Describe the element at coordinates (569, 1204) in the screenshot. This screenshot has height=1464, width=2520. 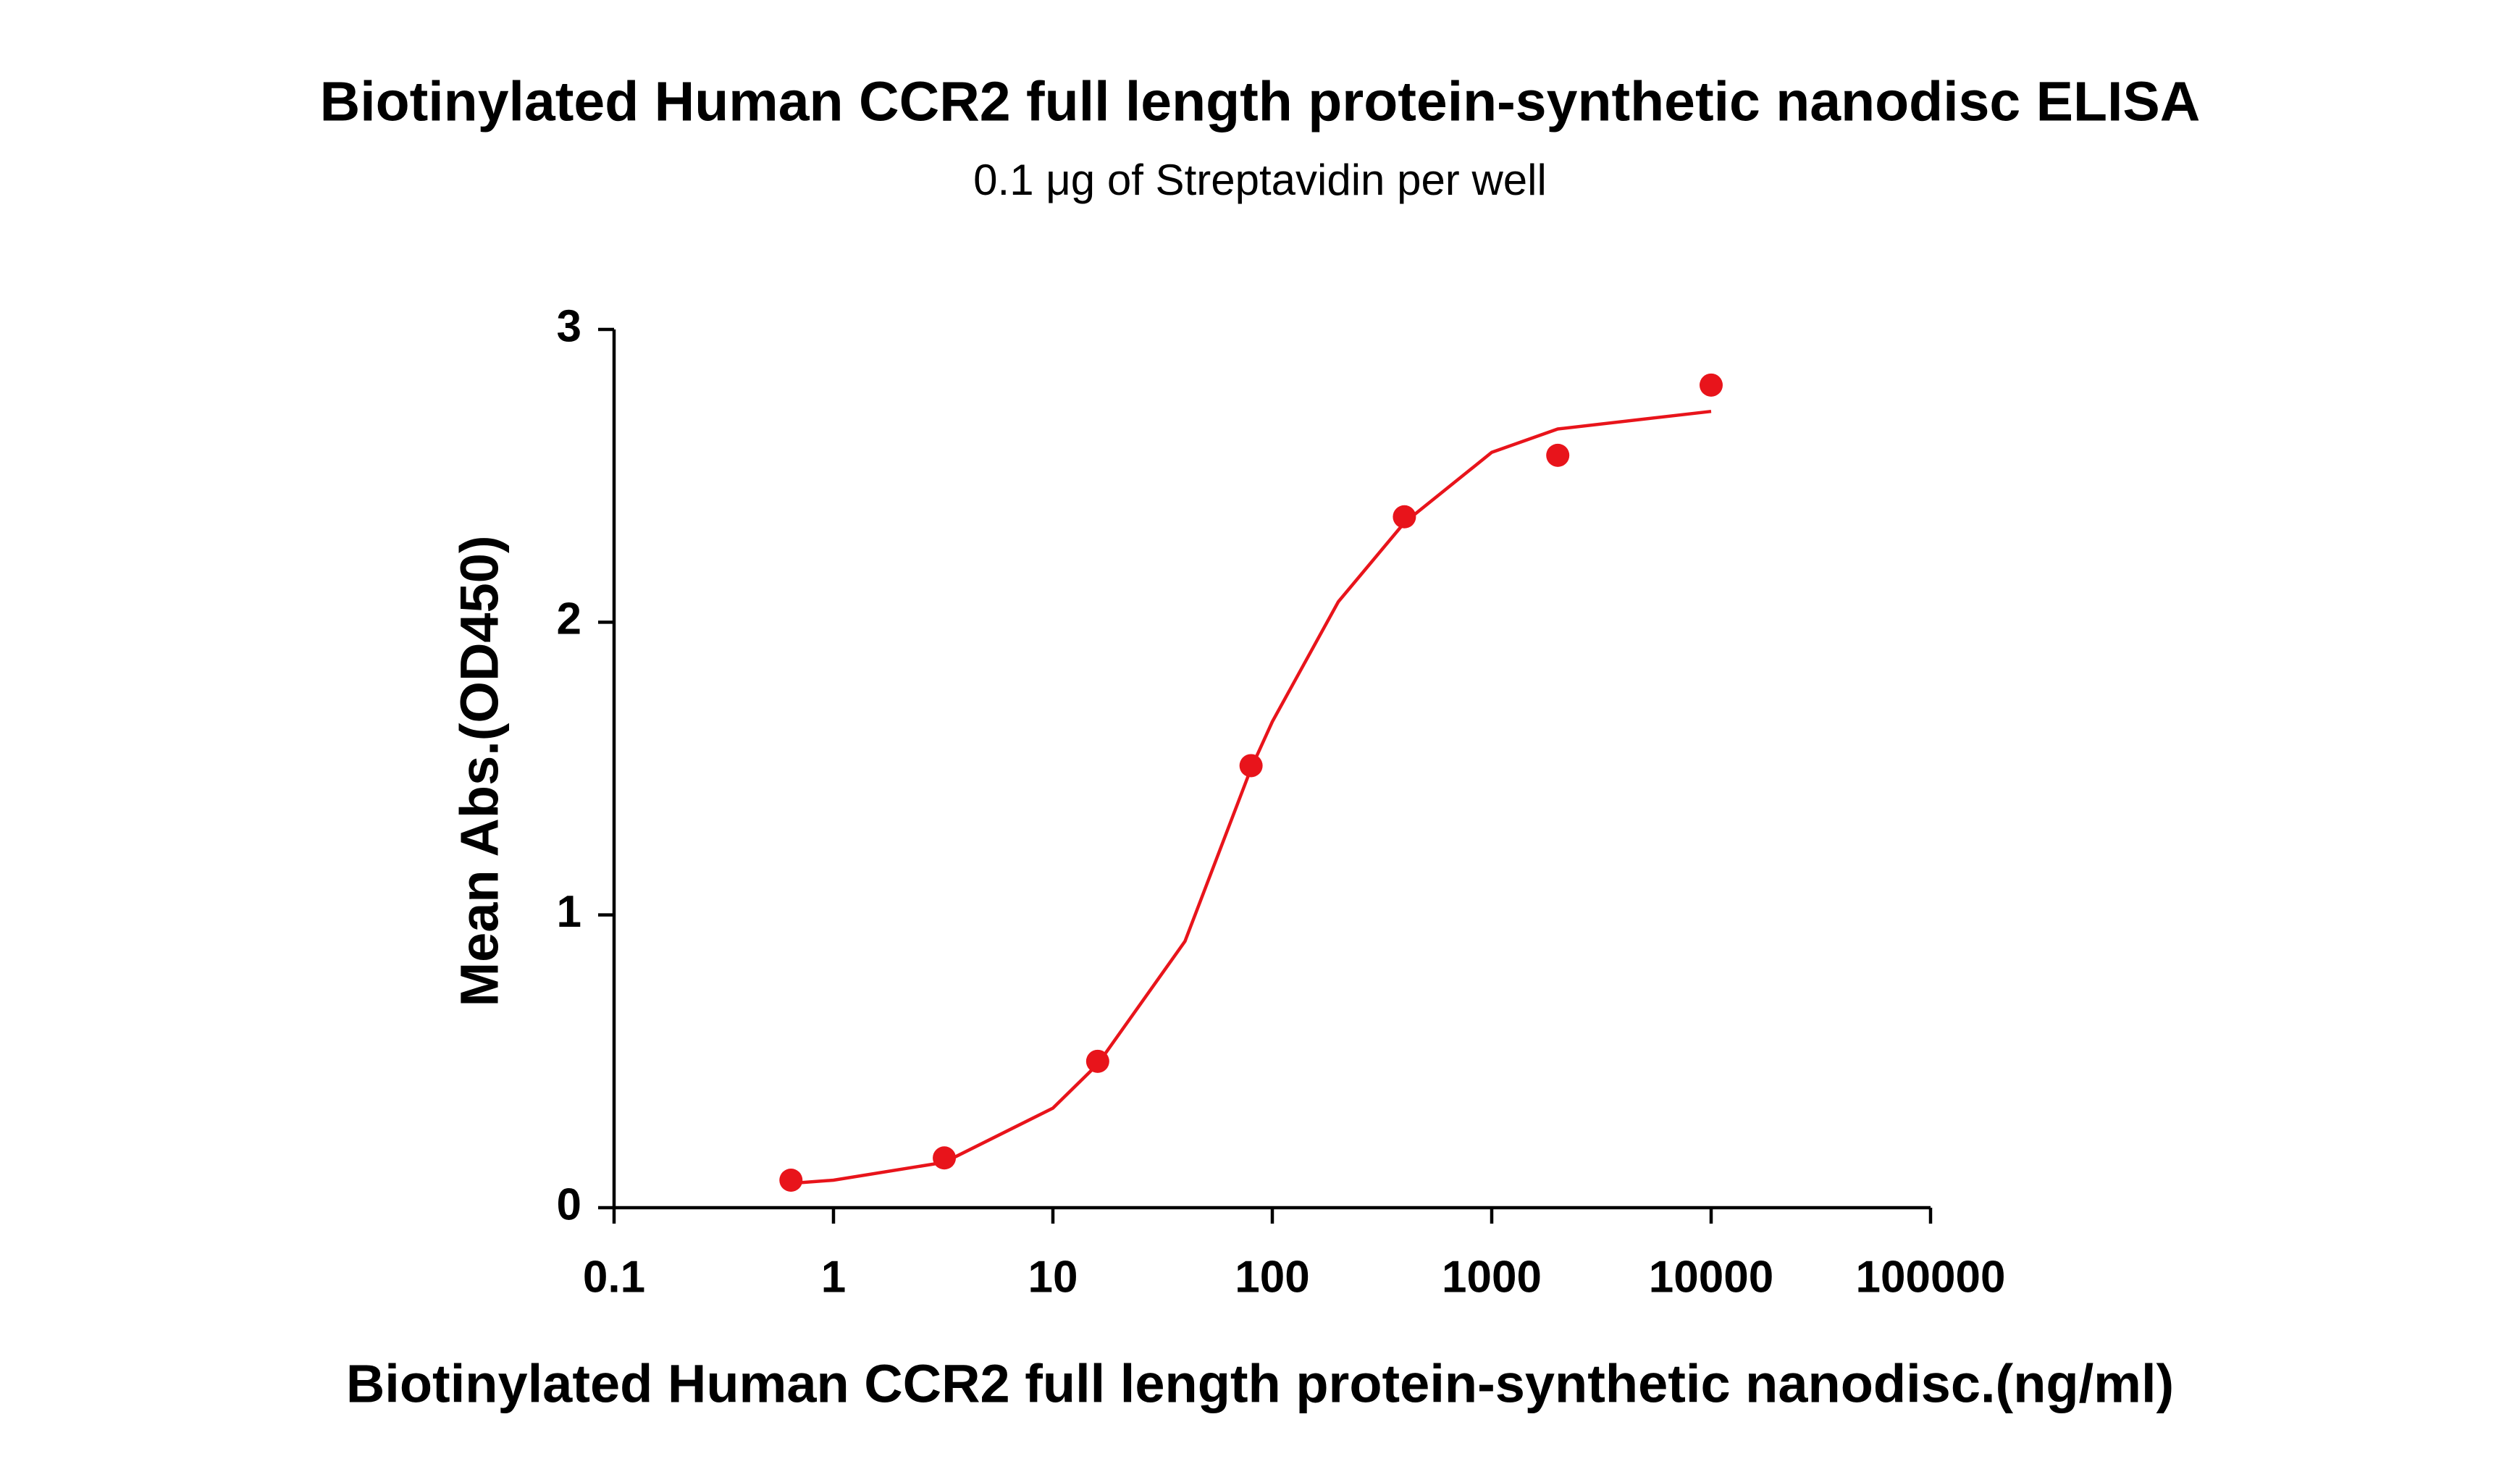
I see `y-tick-label: 0` at that location.